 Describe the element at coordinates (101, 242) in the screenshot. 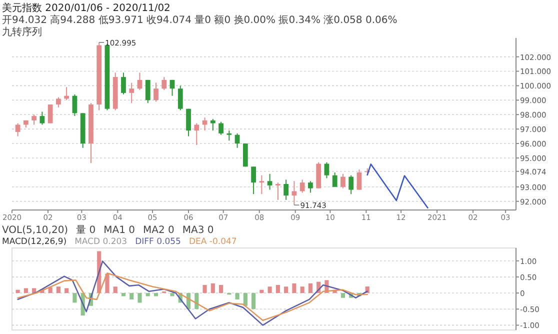

I see `series-label: MACD 0.203` at that location.